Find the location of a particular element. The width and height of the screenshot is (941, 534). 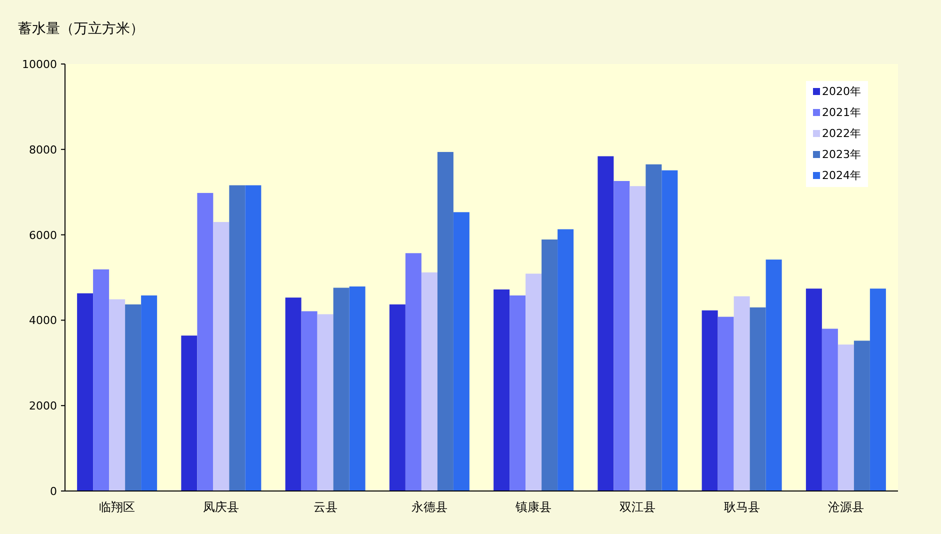

legend-label: 2020年 is located at coordinates (841, 91).